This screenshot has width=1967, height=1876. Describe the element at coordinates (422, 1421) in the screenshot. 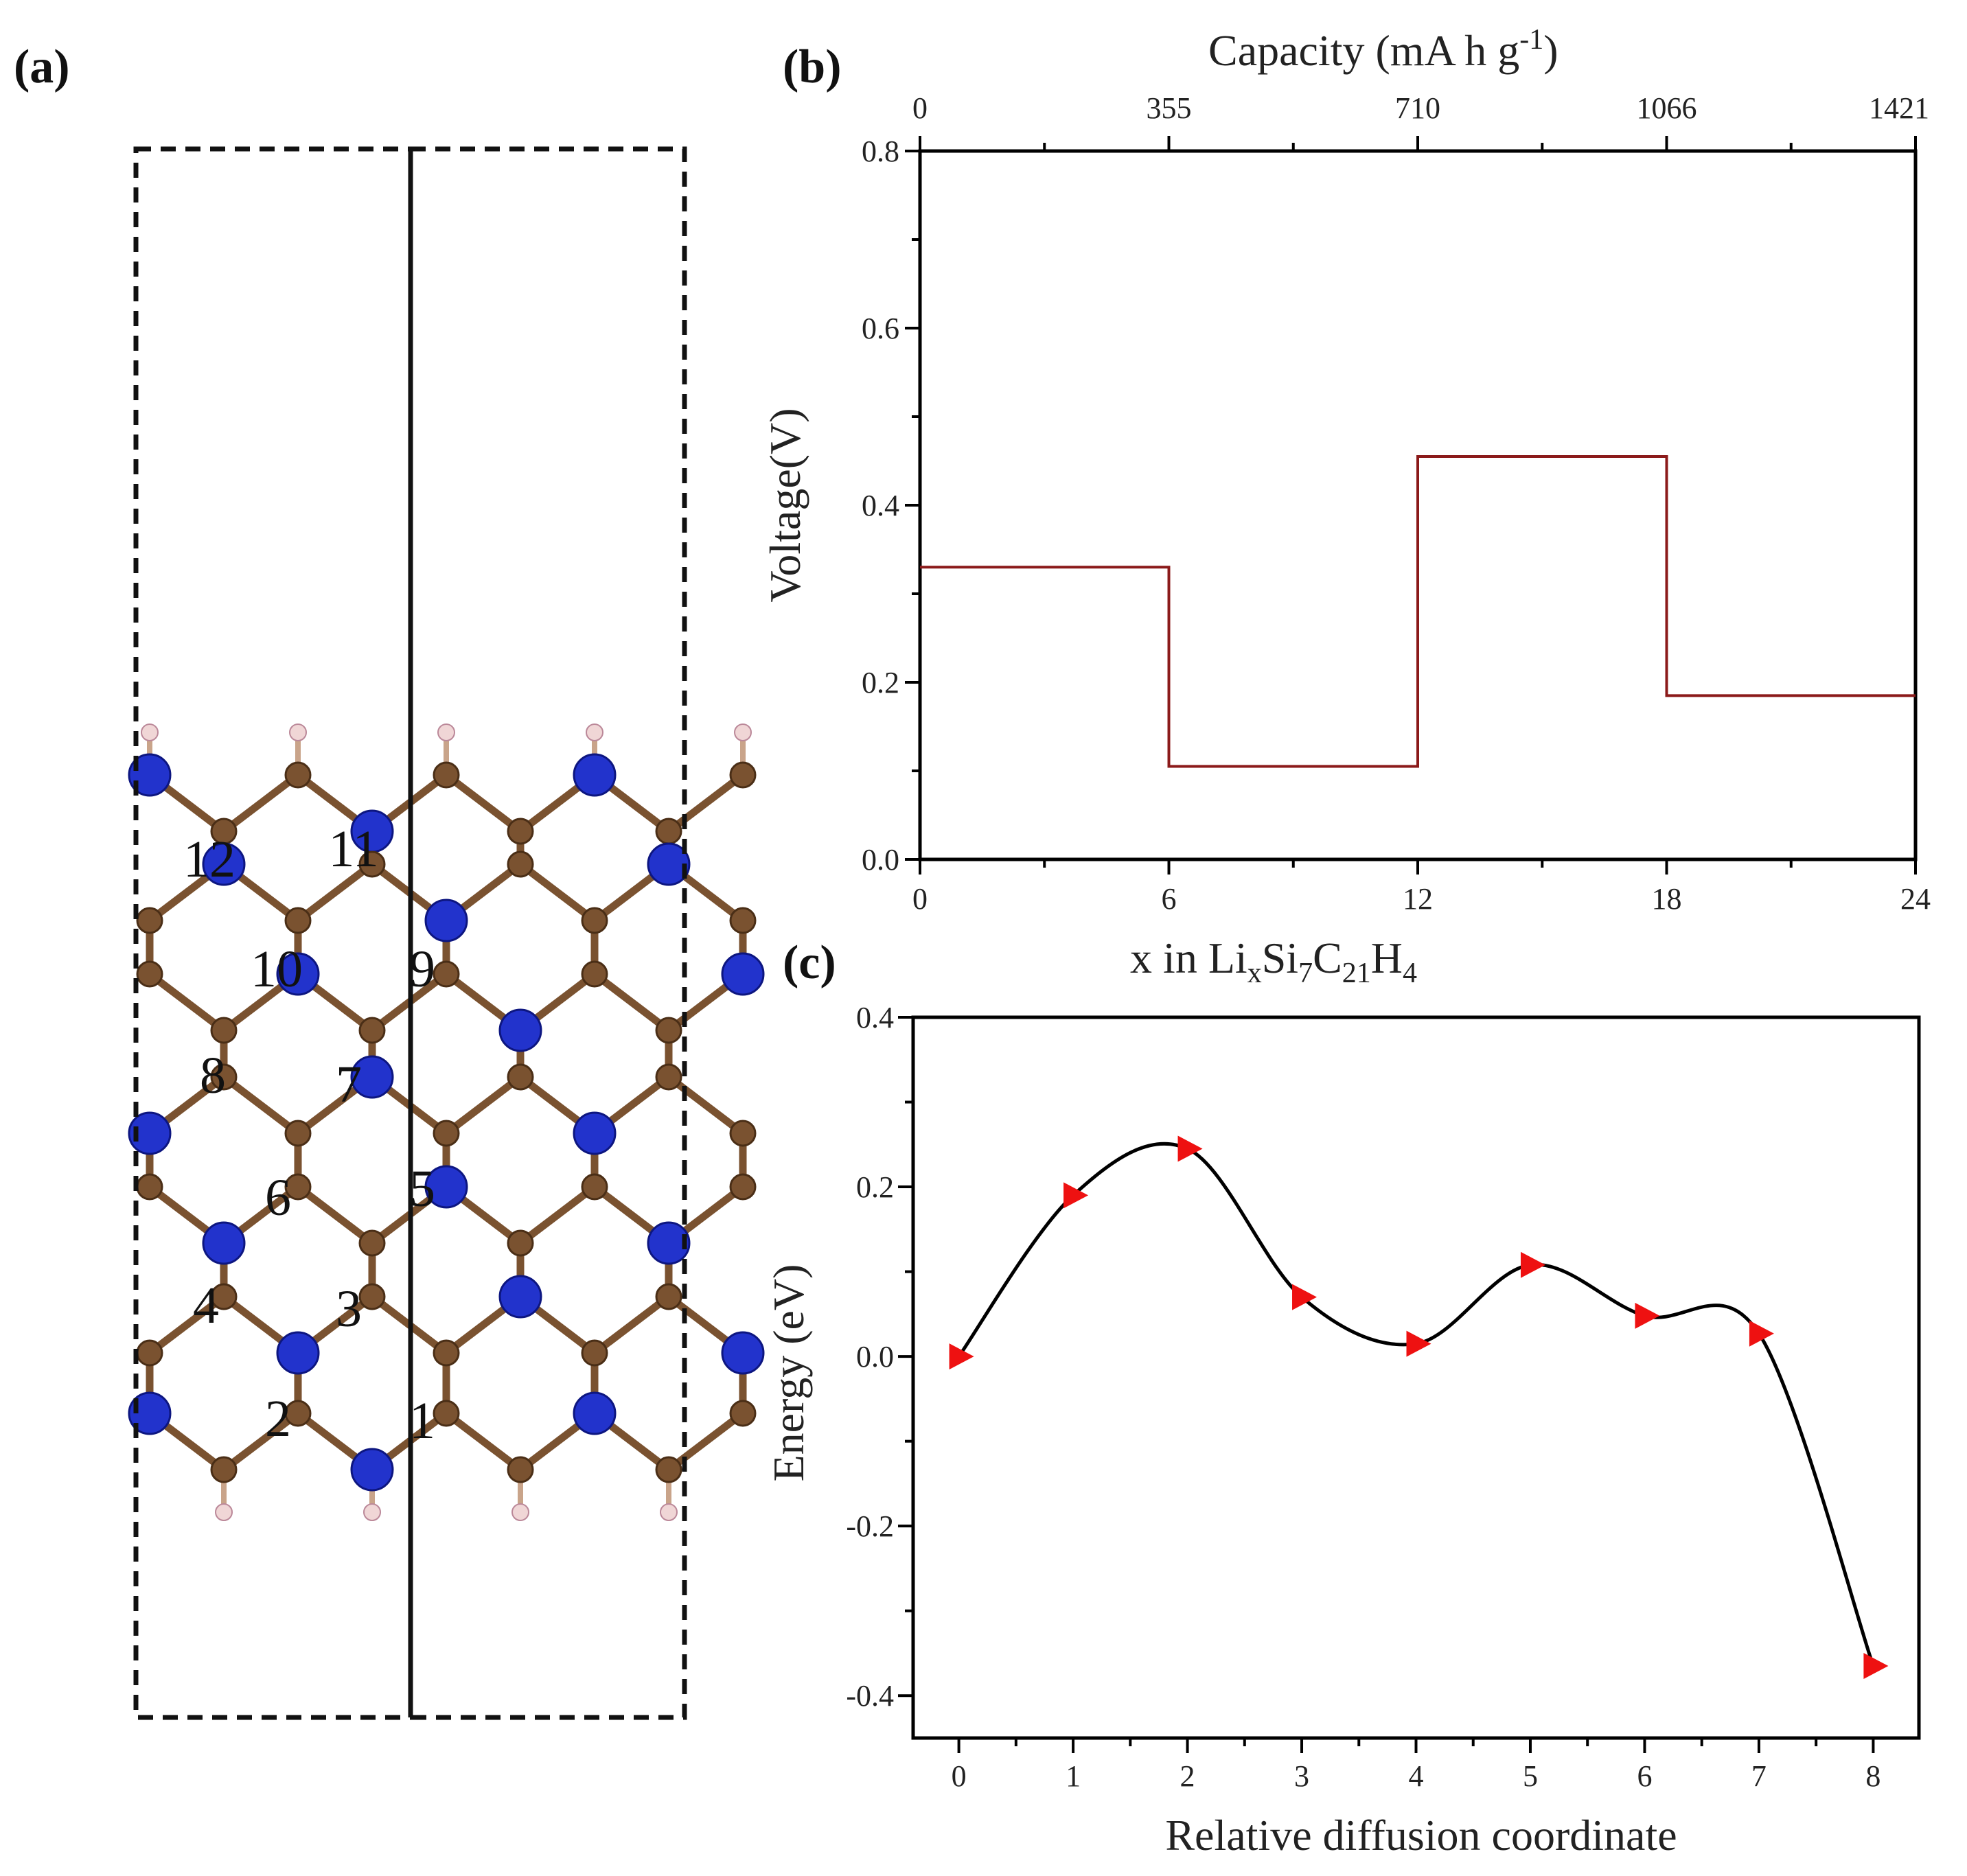

I see `ring-label-1: 1` at that location.